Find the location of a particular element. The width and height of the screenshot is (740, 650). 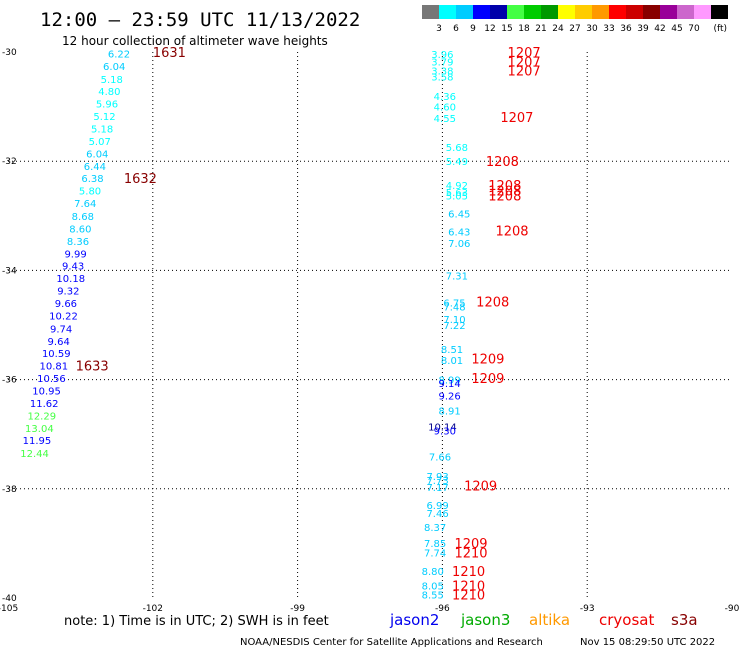

wave-height-label: 7.31 is located at coordinates (457, 276).